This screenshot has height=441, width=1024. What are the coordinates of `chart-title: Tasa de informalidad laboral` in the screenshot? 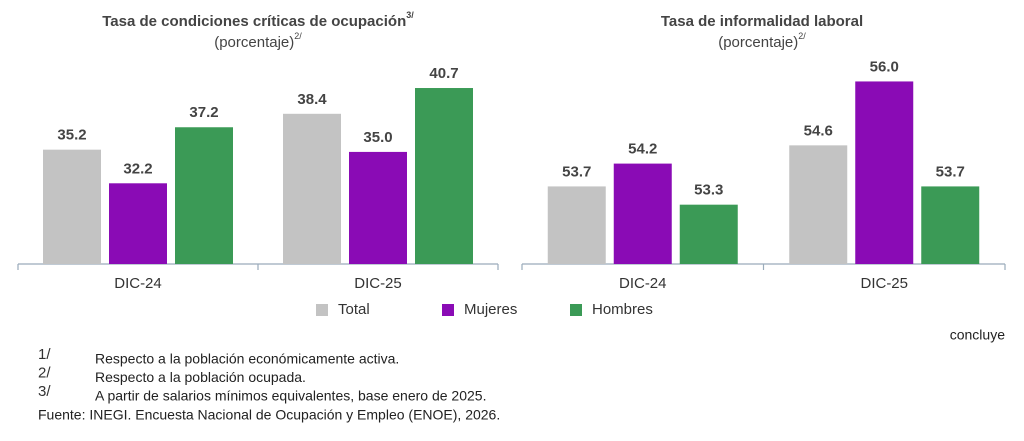 It's located at (762, 21).